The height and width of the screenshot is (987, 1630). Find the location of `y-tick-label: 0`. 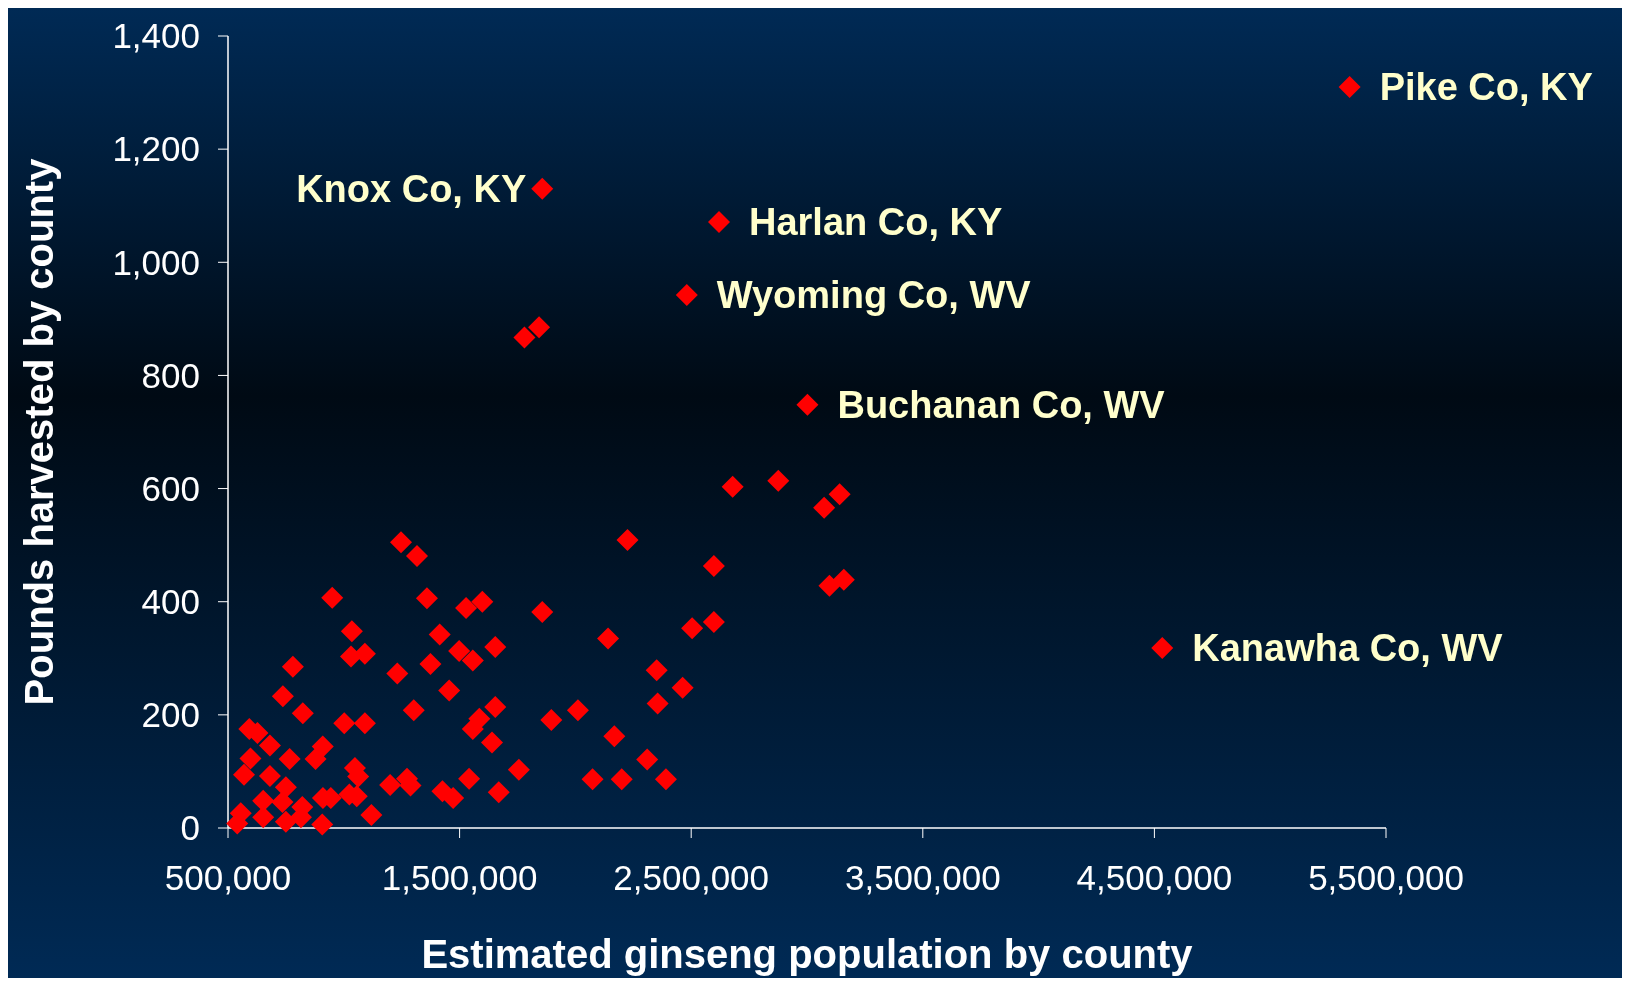

y-tick-label: 0 is located at coordinates (190, 828).